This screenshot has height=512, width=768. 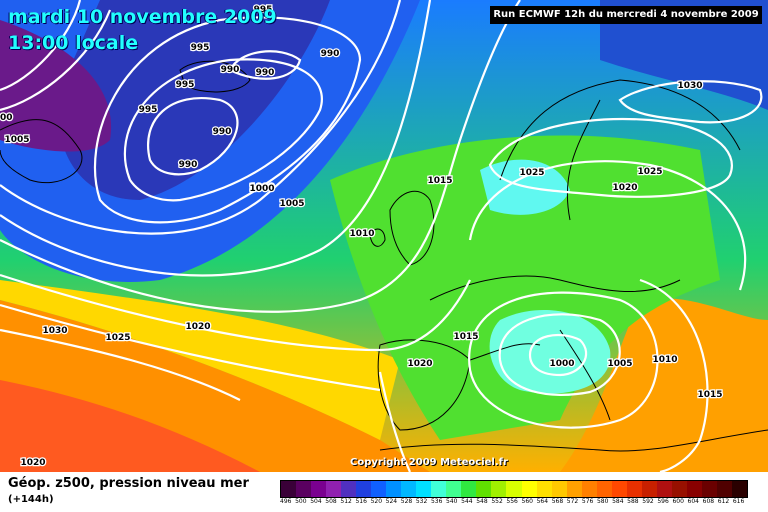 I want to click on field-purple-low, so click(x=56, y=86).